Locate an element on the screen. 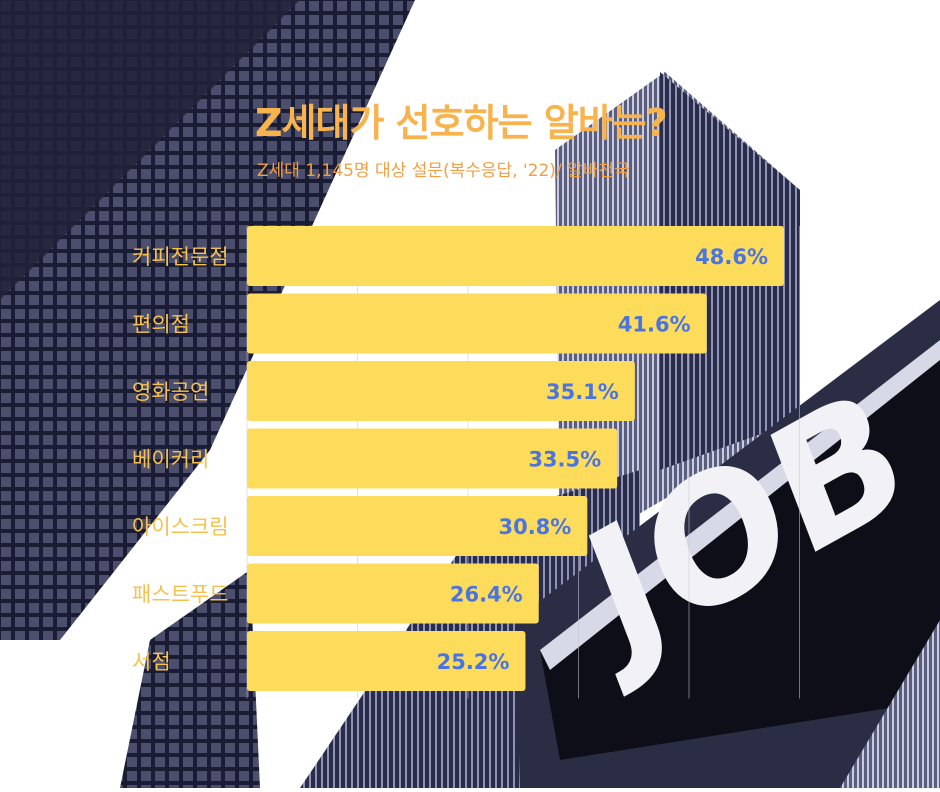 The width and height of the screenshot is (940, 792). category-label: 패스트푸드 is located at coordinates (180, 595).